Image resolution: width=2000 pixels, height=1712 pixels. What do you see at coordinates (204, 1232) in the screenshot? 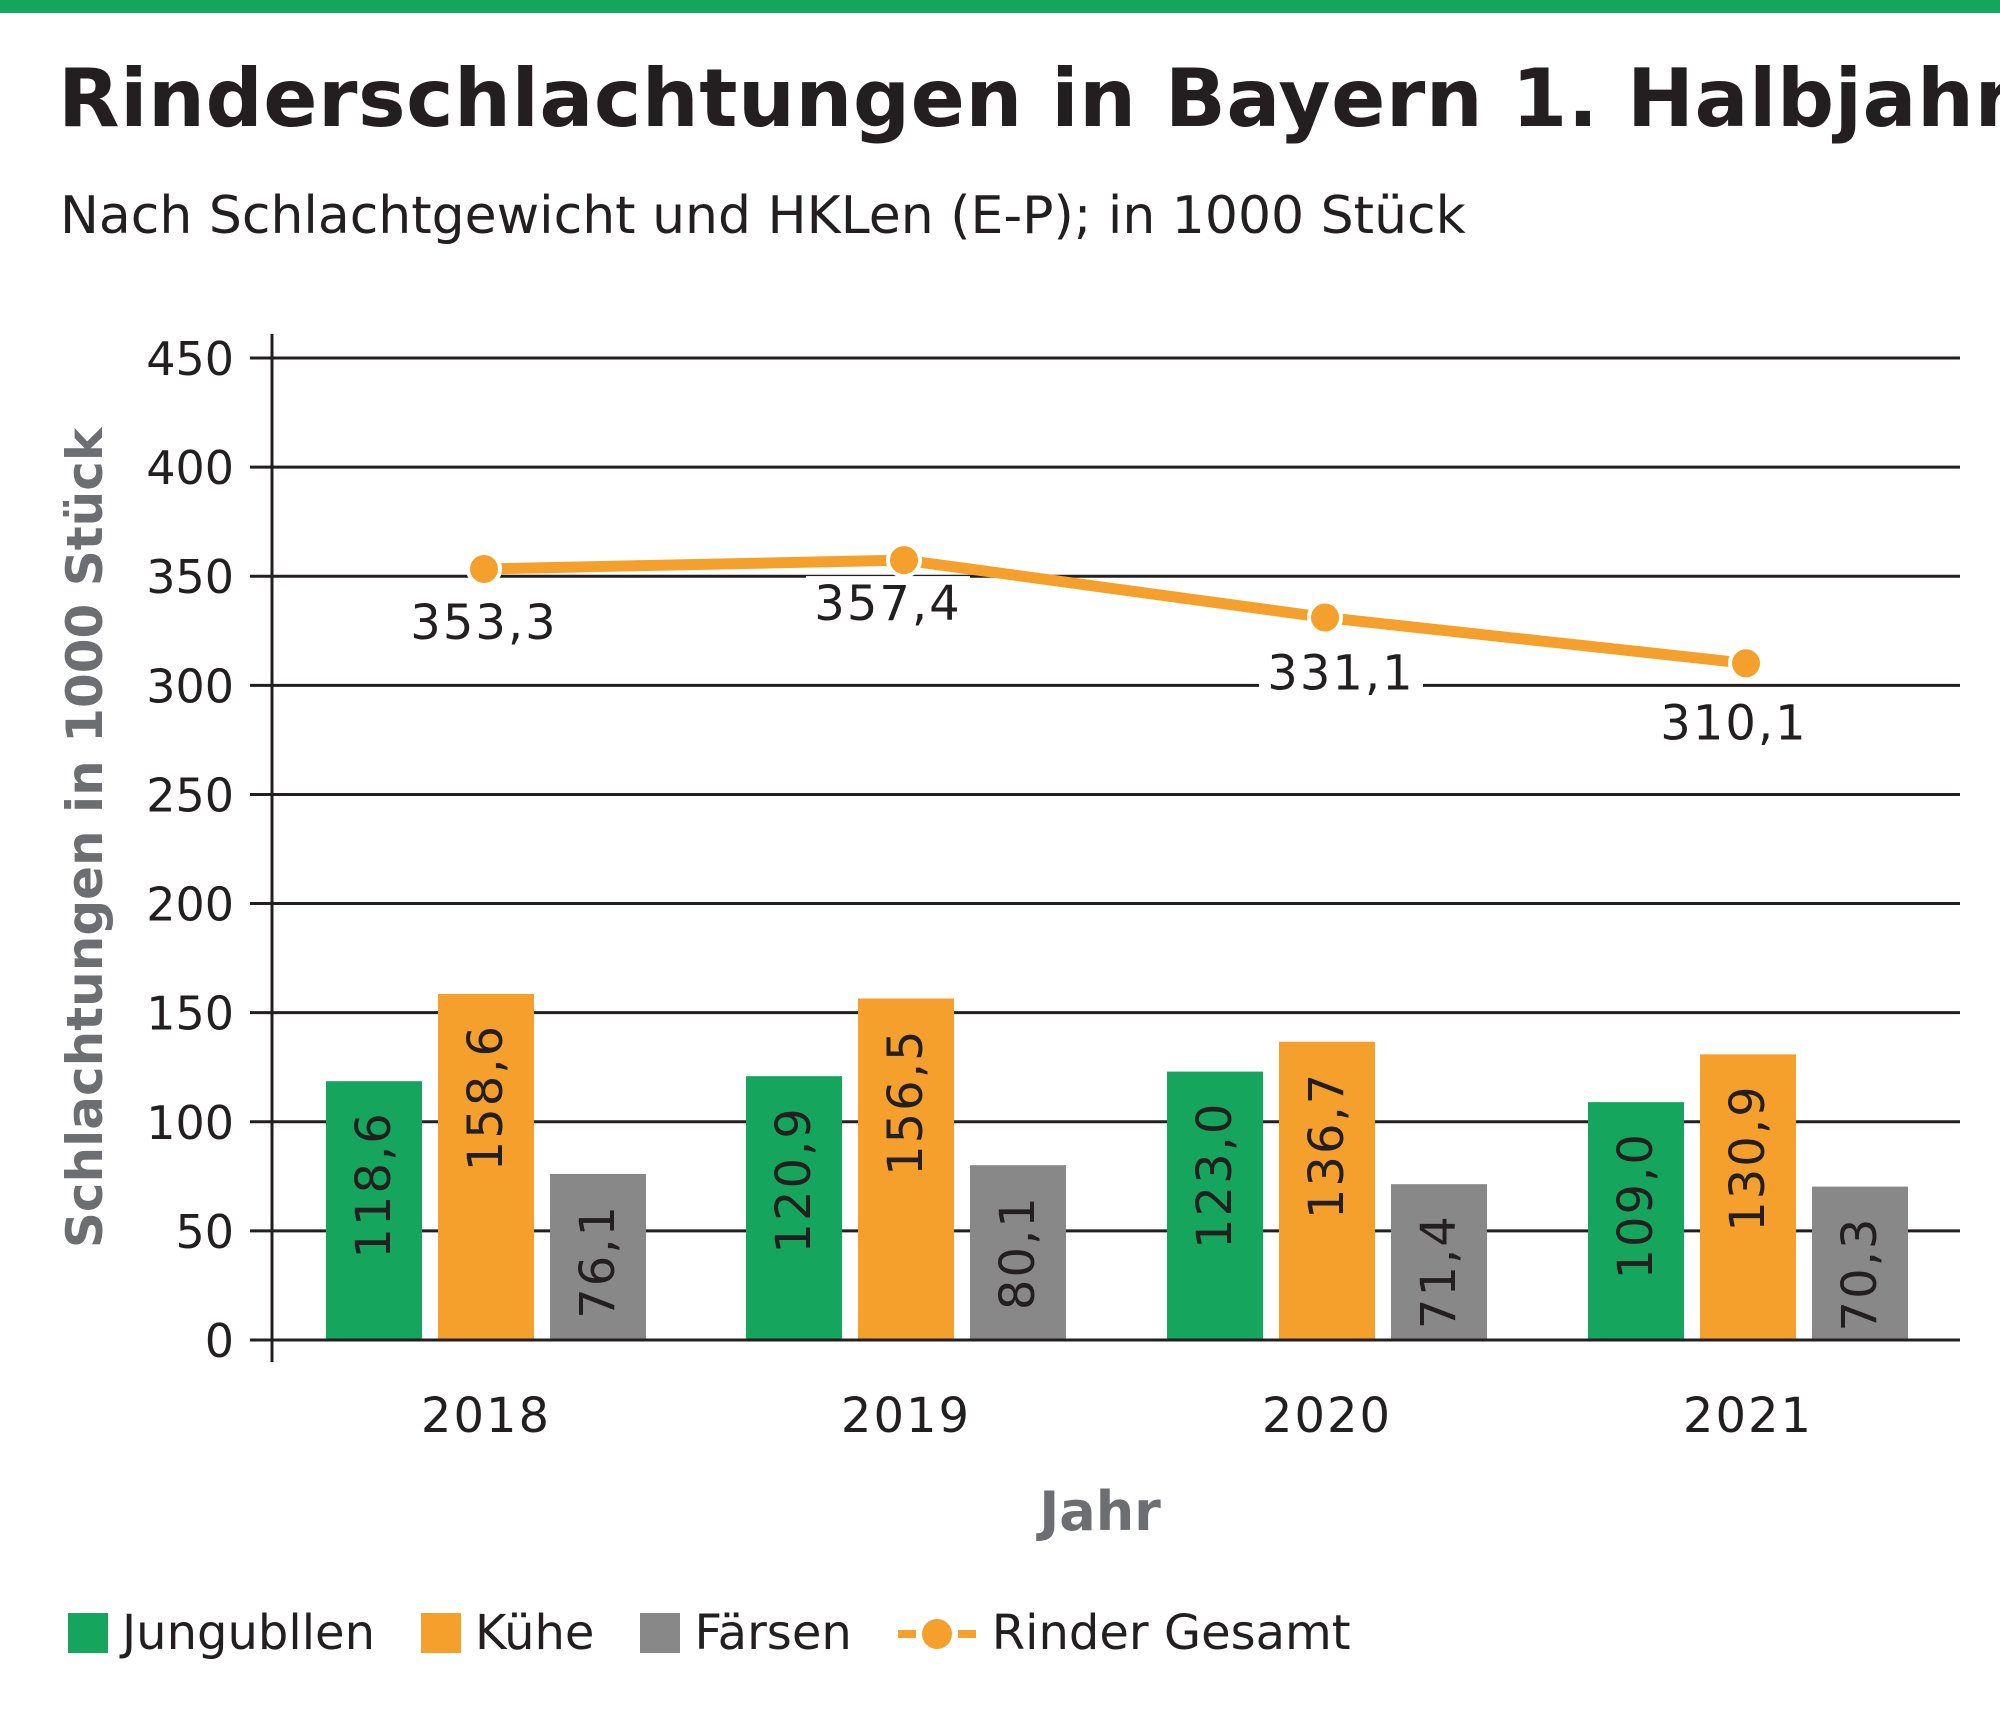
I see `y-tick-label-50: 50` at bounding box center [204, 1232].